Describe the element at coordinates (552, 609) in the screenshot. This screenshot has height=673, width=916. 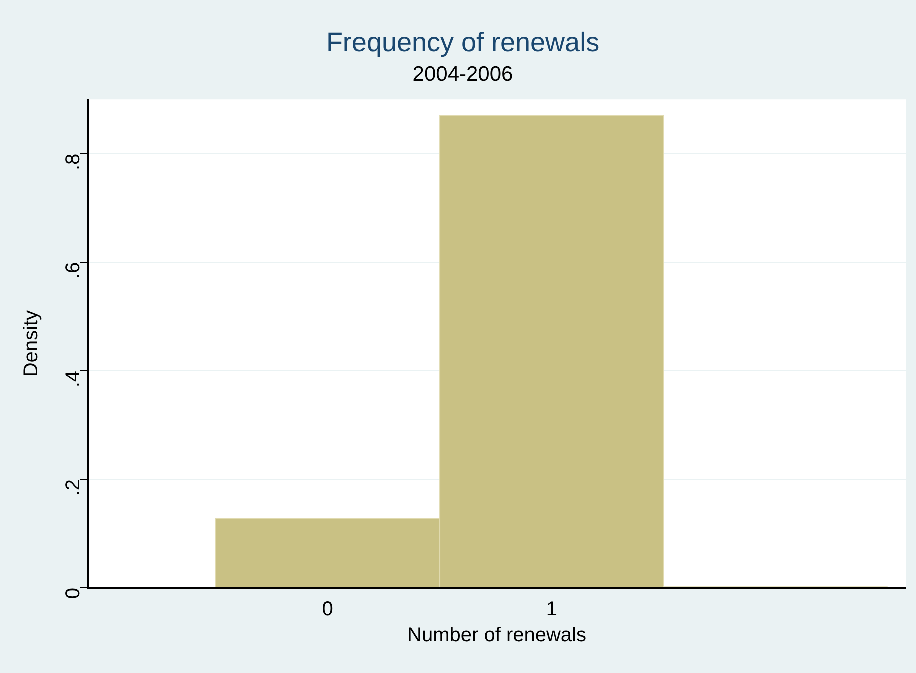
I see `x-tick-label: 1` at that location.